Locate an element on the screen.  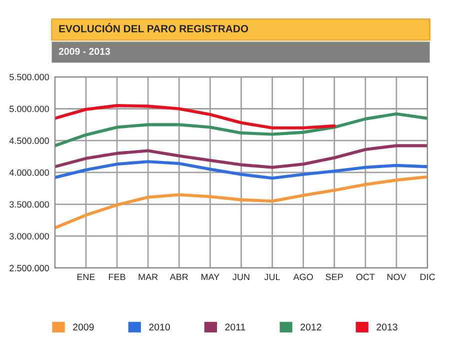
x-tick-label: JUN is located at coordinates (241, 277).